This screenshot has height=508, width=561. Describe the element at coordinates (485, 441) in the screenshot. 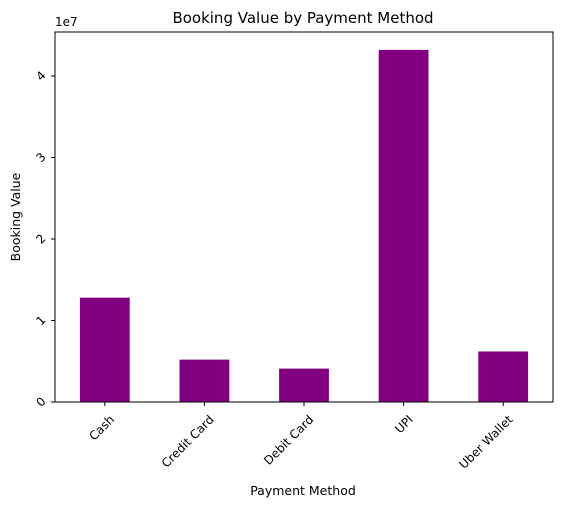

I see `x-tick-label: Uber Wallet` at that location.